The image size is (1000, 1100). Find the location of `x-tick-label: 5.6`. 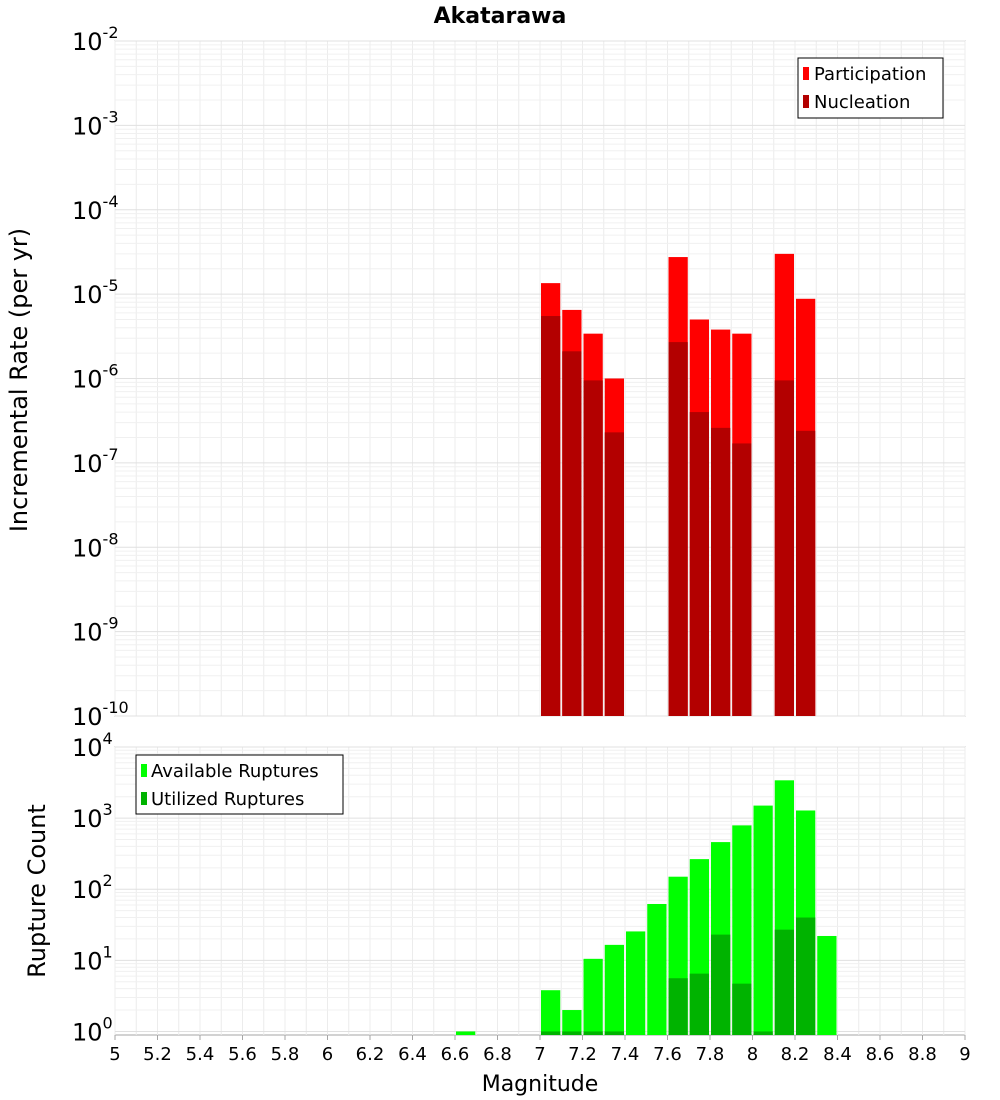

x-tick-label: 5.6 is located at coordinates (242, 1054).